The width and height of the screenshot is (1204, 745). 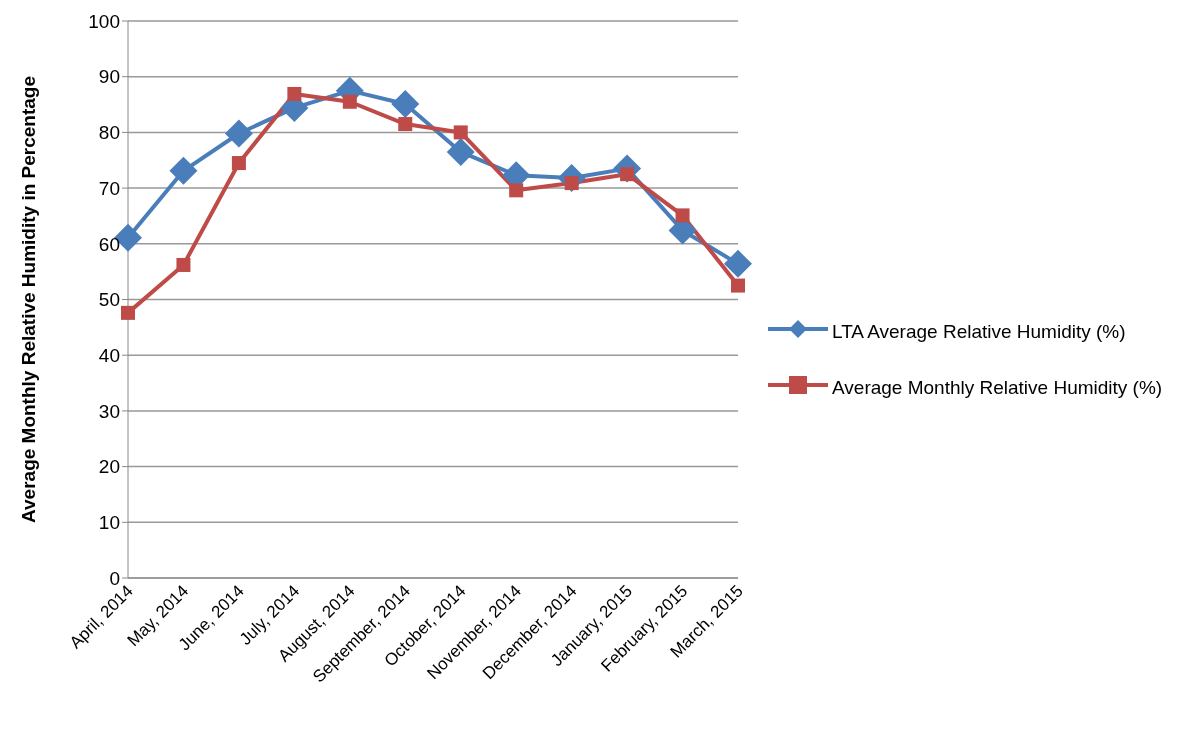 I want to click on legend-label: Average Monthly Relative Humidity (%), so click(x=997, y=388).